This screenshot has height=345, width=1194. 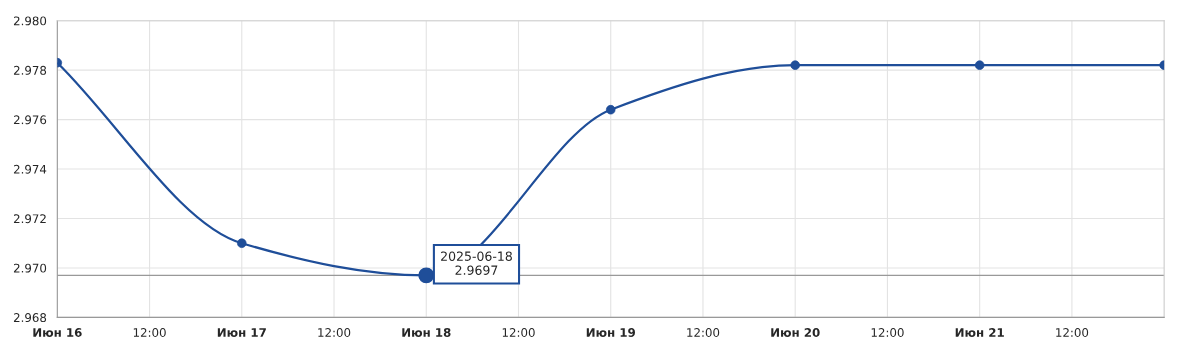 What do you see at coordinates (30, 318) in the screenshot?
I see `y-tick-label: 2.968` at bounding box center [30, 318].